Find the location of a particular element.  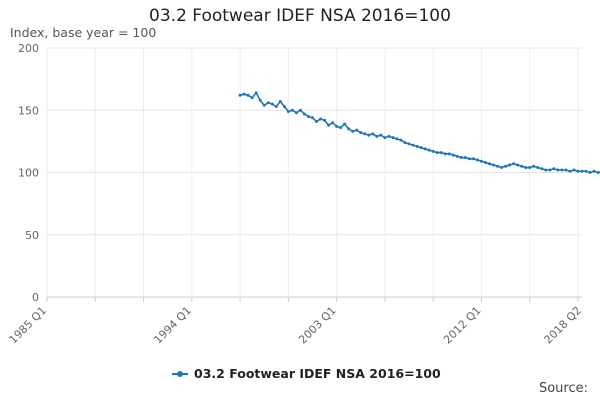

y-tick-label: 50 is located at coordinates (32, 235).